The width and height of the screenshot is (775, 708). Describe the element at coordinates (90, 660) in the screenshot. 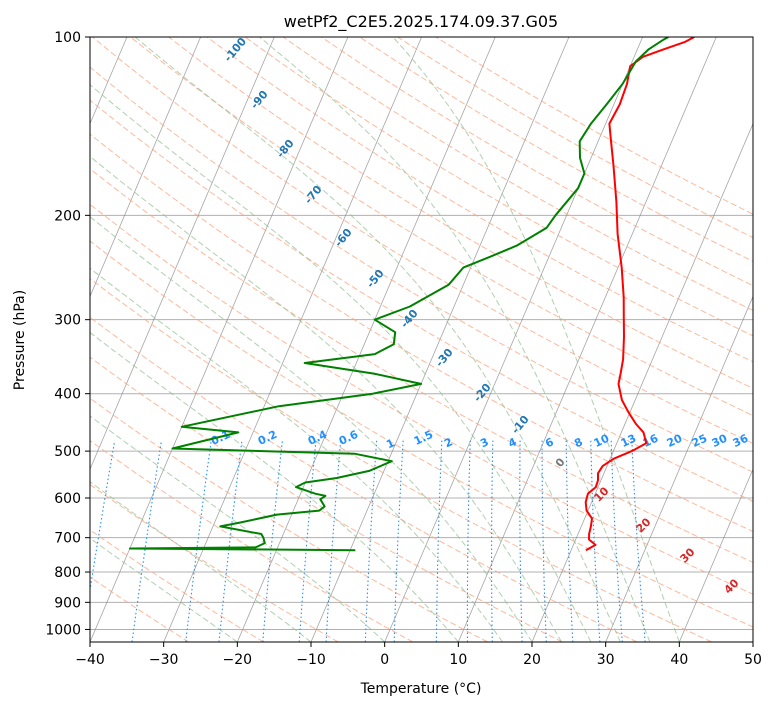

I see `x-tick-label: −40` at that location.